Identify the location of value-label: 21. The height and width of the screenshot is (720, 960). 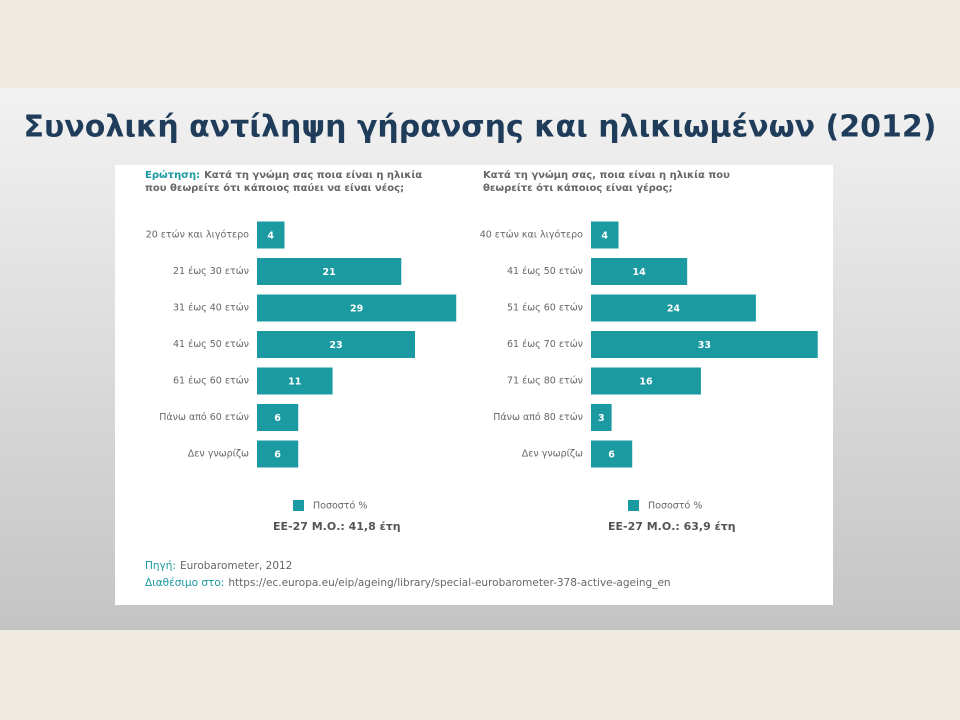
(329, 272).